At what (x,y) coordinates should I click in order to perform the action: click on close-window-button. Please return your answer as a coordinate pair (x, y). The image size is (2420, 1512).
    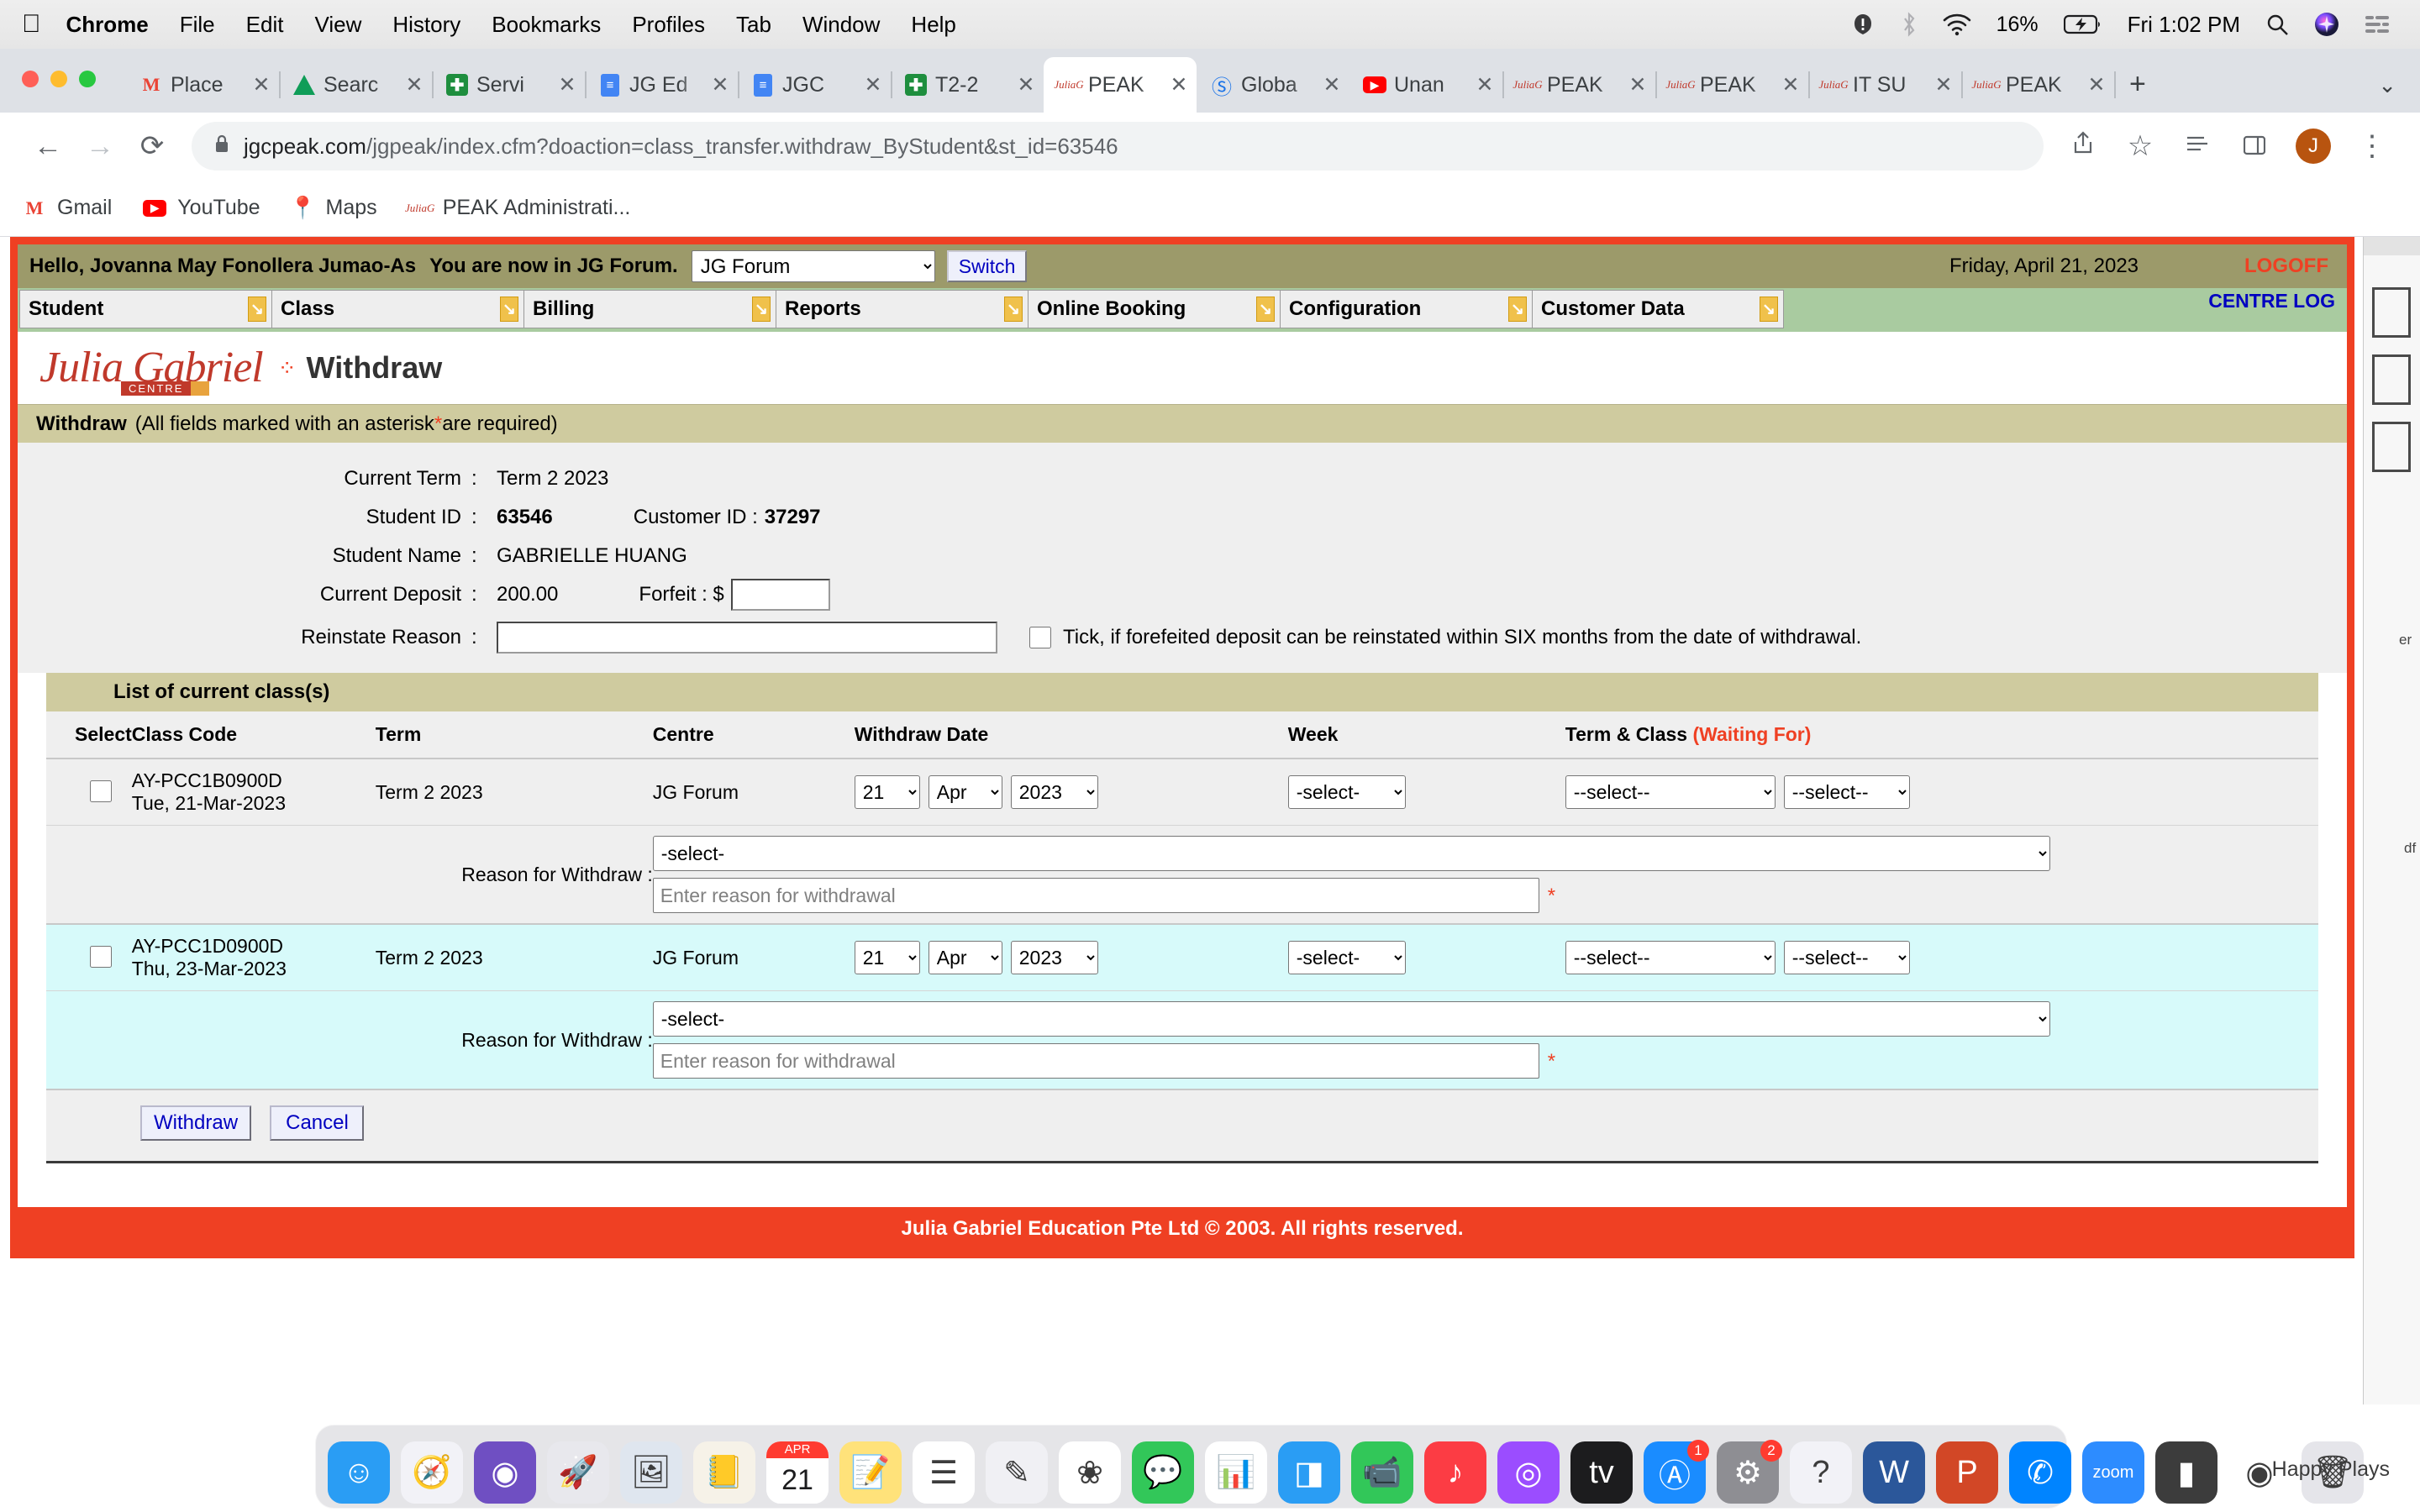
    Looking at the image, I should click on (30, 79).